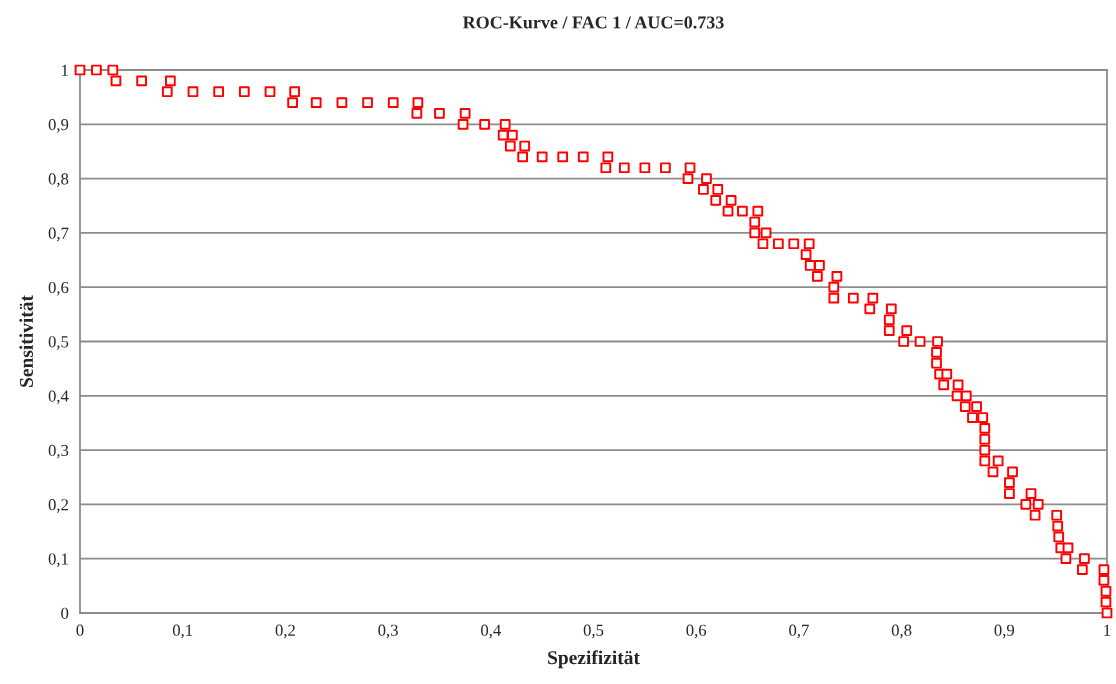 This screenshot has width=1116, height=684. Describe the element at coordinates (182, 631) in the screenshot. I see `x-tick-label: 0,1` at that location.